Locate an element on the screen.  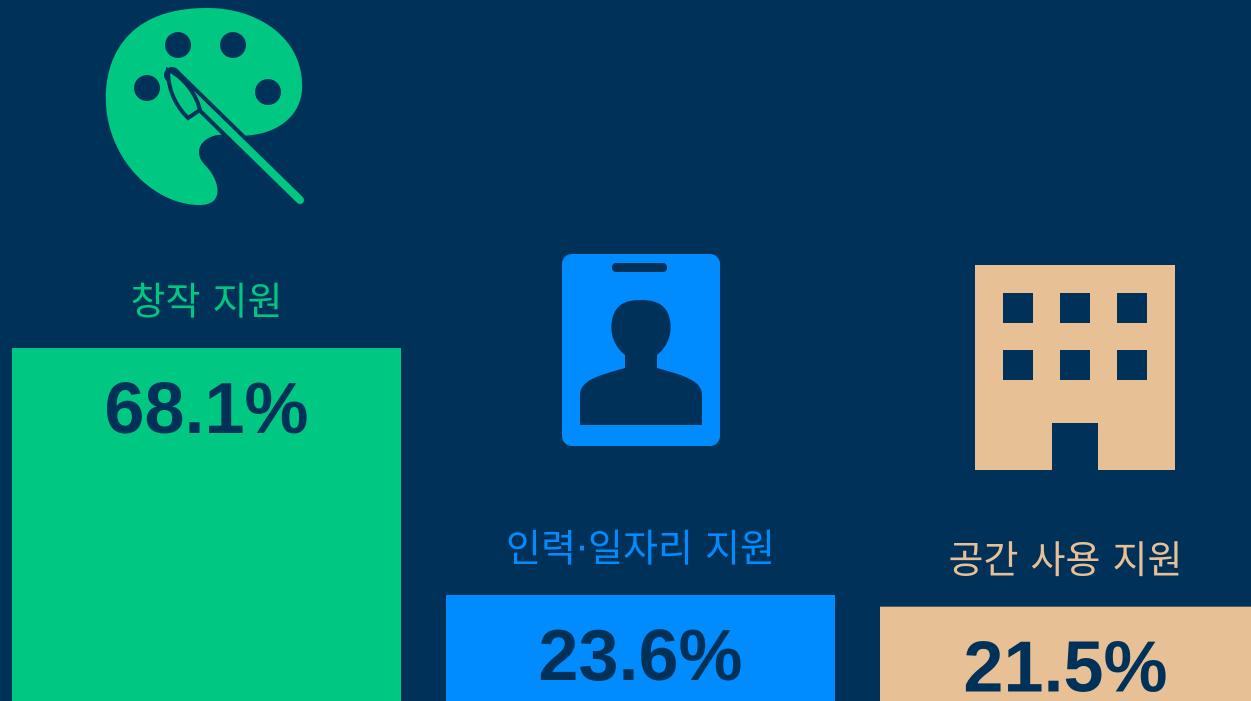
palette-icon is located at coordinates (206, 108).